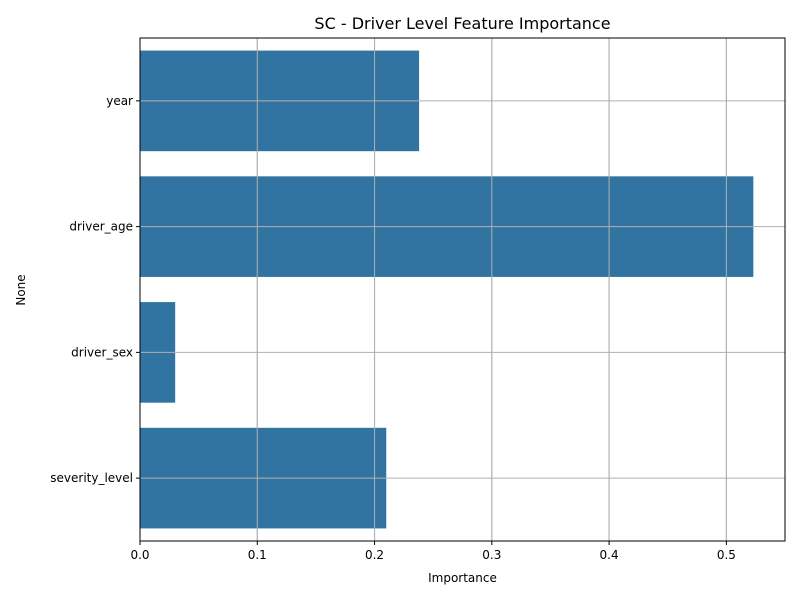  I want to click on x-tick-label: 0.2, so click(374, 555).